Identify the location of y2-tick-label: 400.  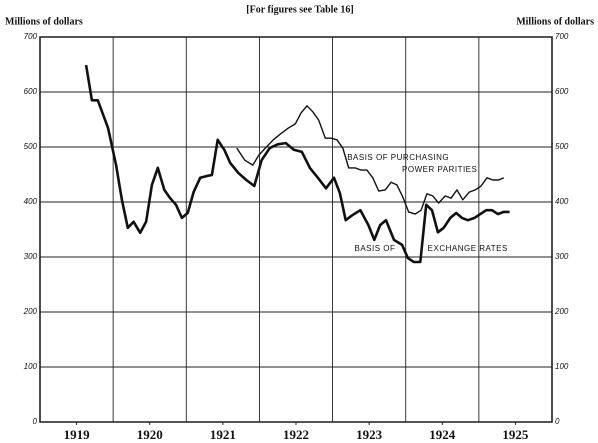
(562, 201).